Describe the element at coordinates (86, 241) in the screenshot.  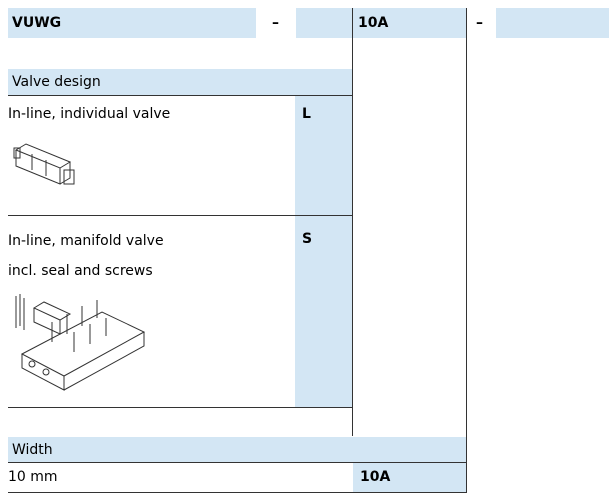
I see `option-label: In-line, manifold valve` at that location.